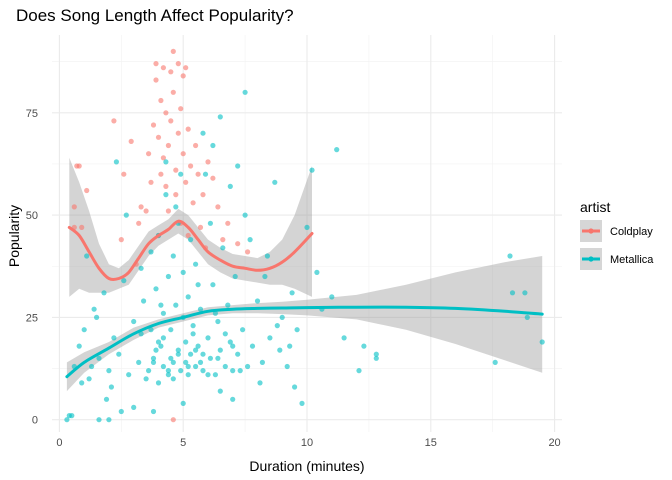  What do you see at coordinates (632, 260) in the screenshot?
I see `legend-label-metallica: Metallica` at bounding box center [632, 260].